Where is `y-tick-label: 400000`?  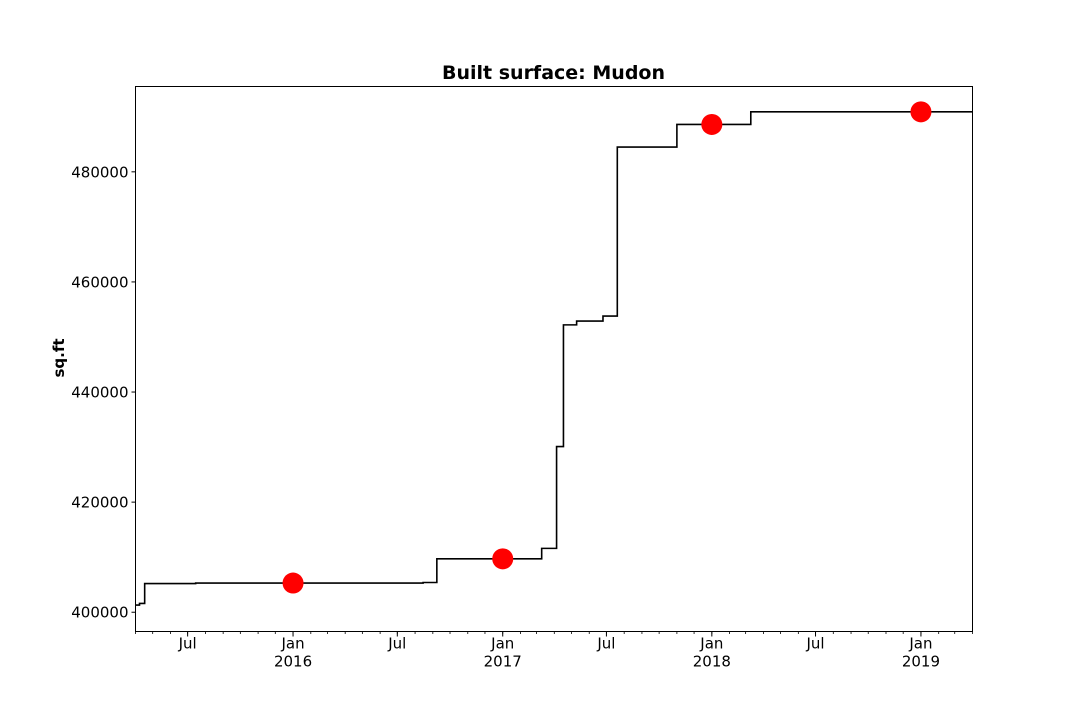 y-tick-label: 400000 is located at coordinates (99, 613).